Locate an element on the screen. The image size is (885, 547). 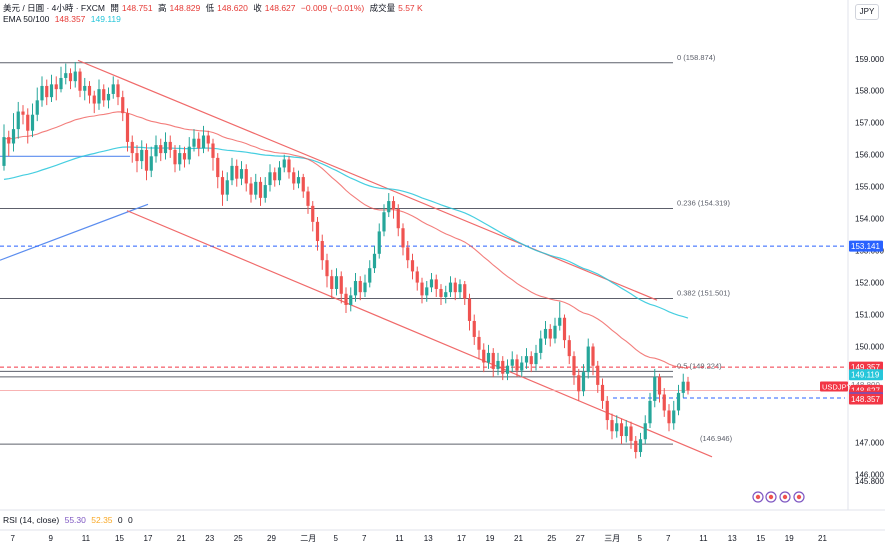
symbol-title: 美元 / 日圓 · 4小時 · FXCM is located at coordinates (54, 8).